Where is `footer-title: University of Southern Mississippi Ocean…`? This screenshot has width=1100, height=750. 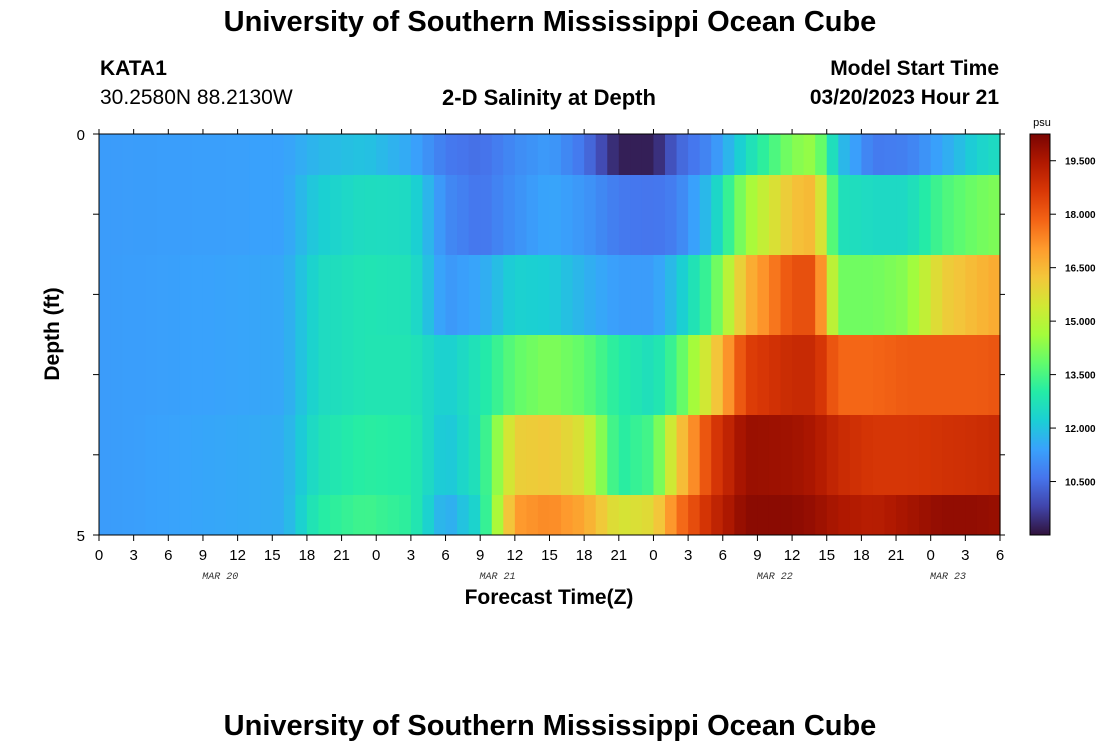
footer-title: University of Southern Mississippi Ocean… is located at coordinates (550, 726).